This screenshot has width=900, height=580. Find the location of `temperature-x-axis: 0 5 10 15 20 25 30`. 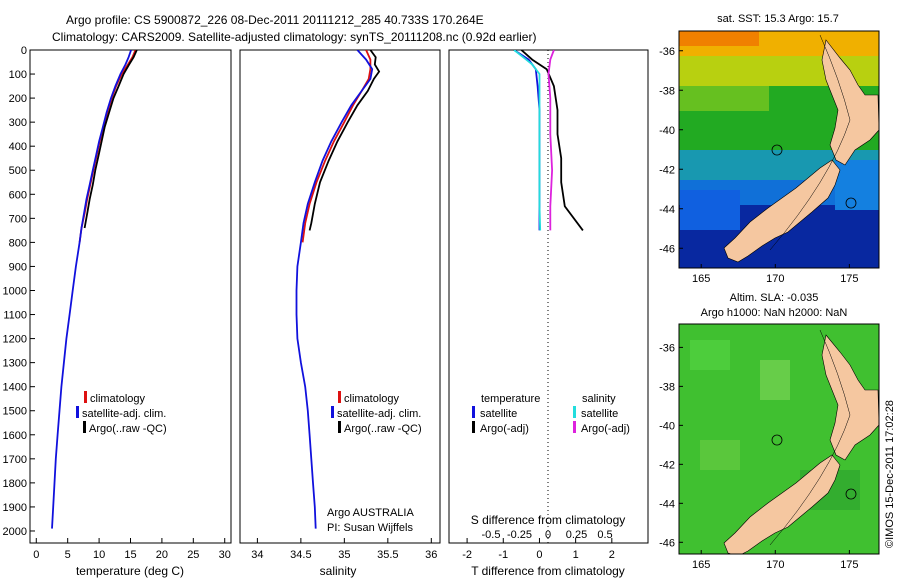

temperature-x-axis: 0 5 10 15 20 25 30 is located at coordinates (132, 549).